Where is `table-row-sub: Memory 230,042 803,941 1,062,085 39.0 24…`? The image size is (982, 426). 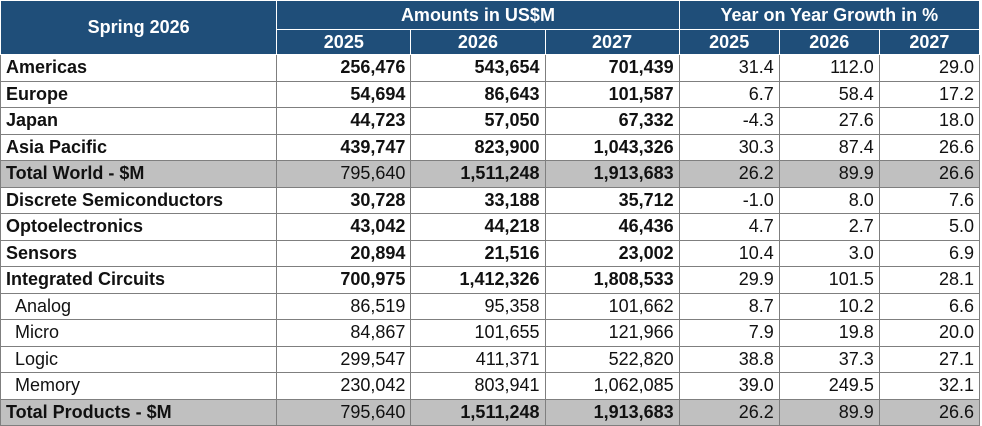
table-row-sub: Memory 230,042 803,941 1,062,085 39.0 24… is located at coordinates (490, 386).